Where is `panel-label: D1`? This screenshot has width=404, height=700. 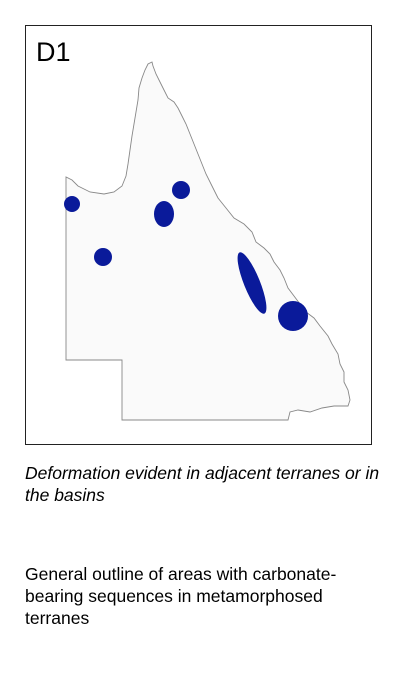 panel-label: D1 is located at coordinates (53, 52).